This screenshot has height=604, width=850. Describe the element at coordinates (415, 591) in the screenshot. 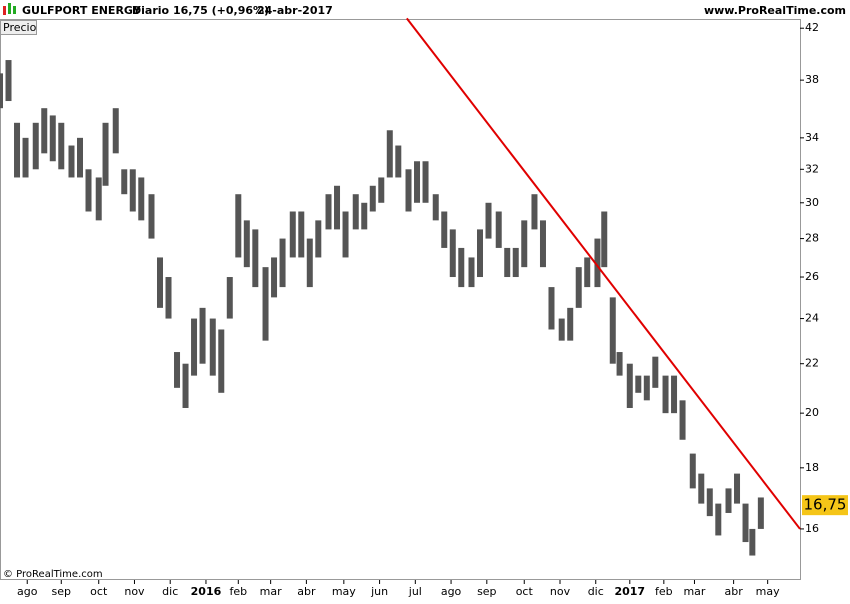

I see `x-tick-label: jul` at that location.